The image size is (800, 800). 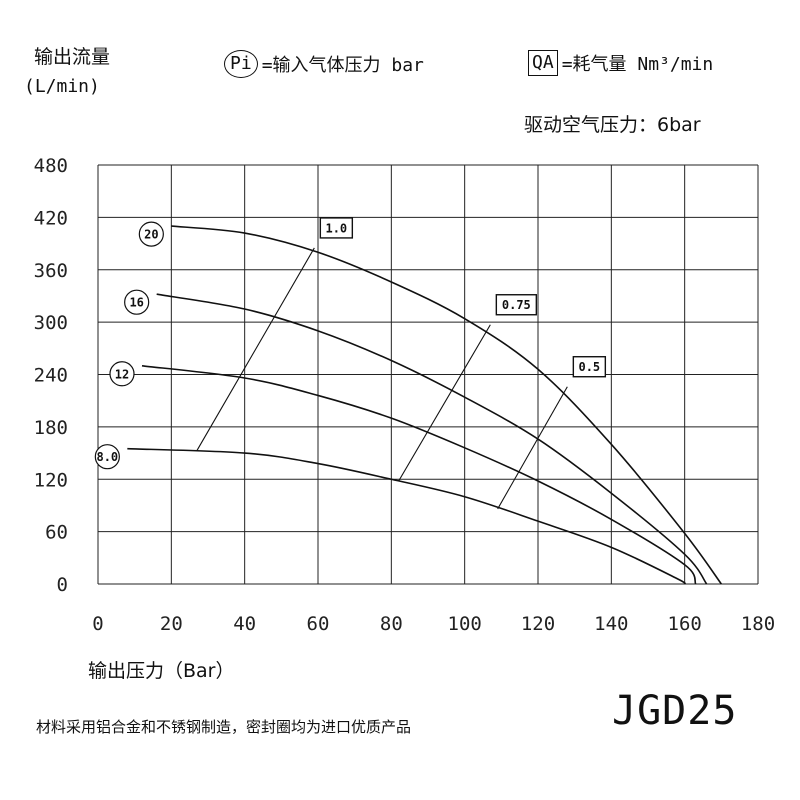 What do you see at coordinates (97, 624) in the screenshot?
I see `x-tick-label: 0` at bounding box center [97, 624].